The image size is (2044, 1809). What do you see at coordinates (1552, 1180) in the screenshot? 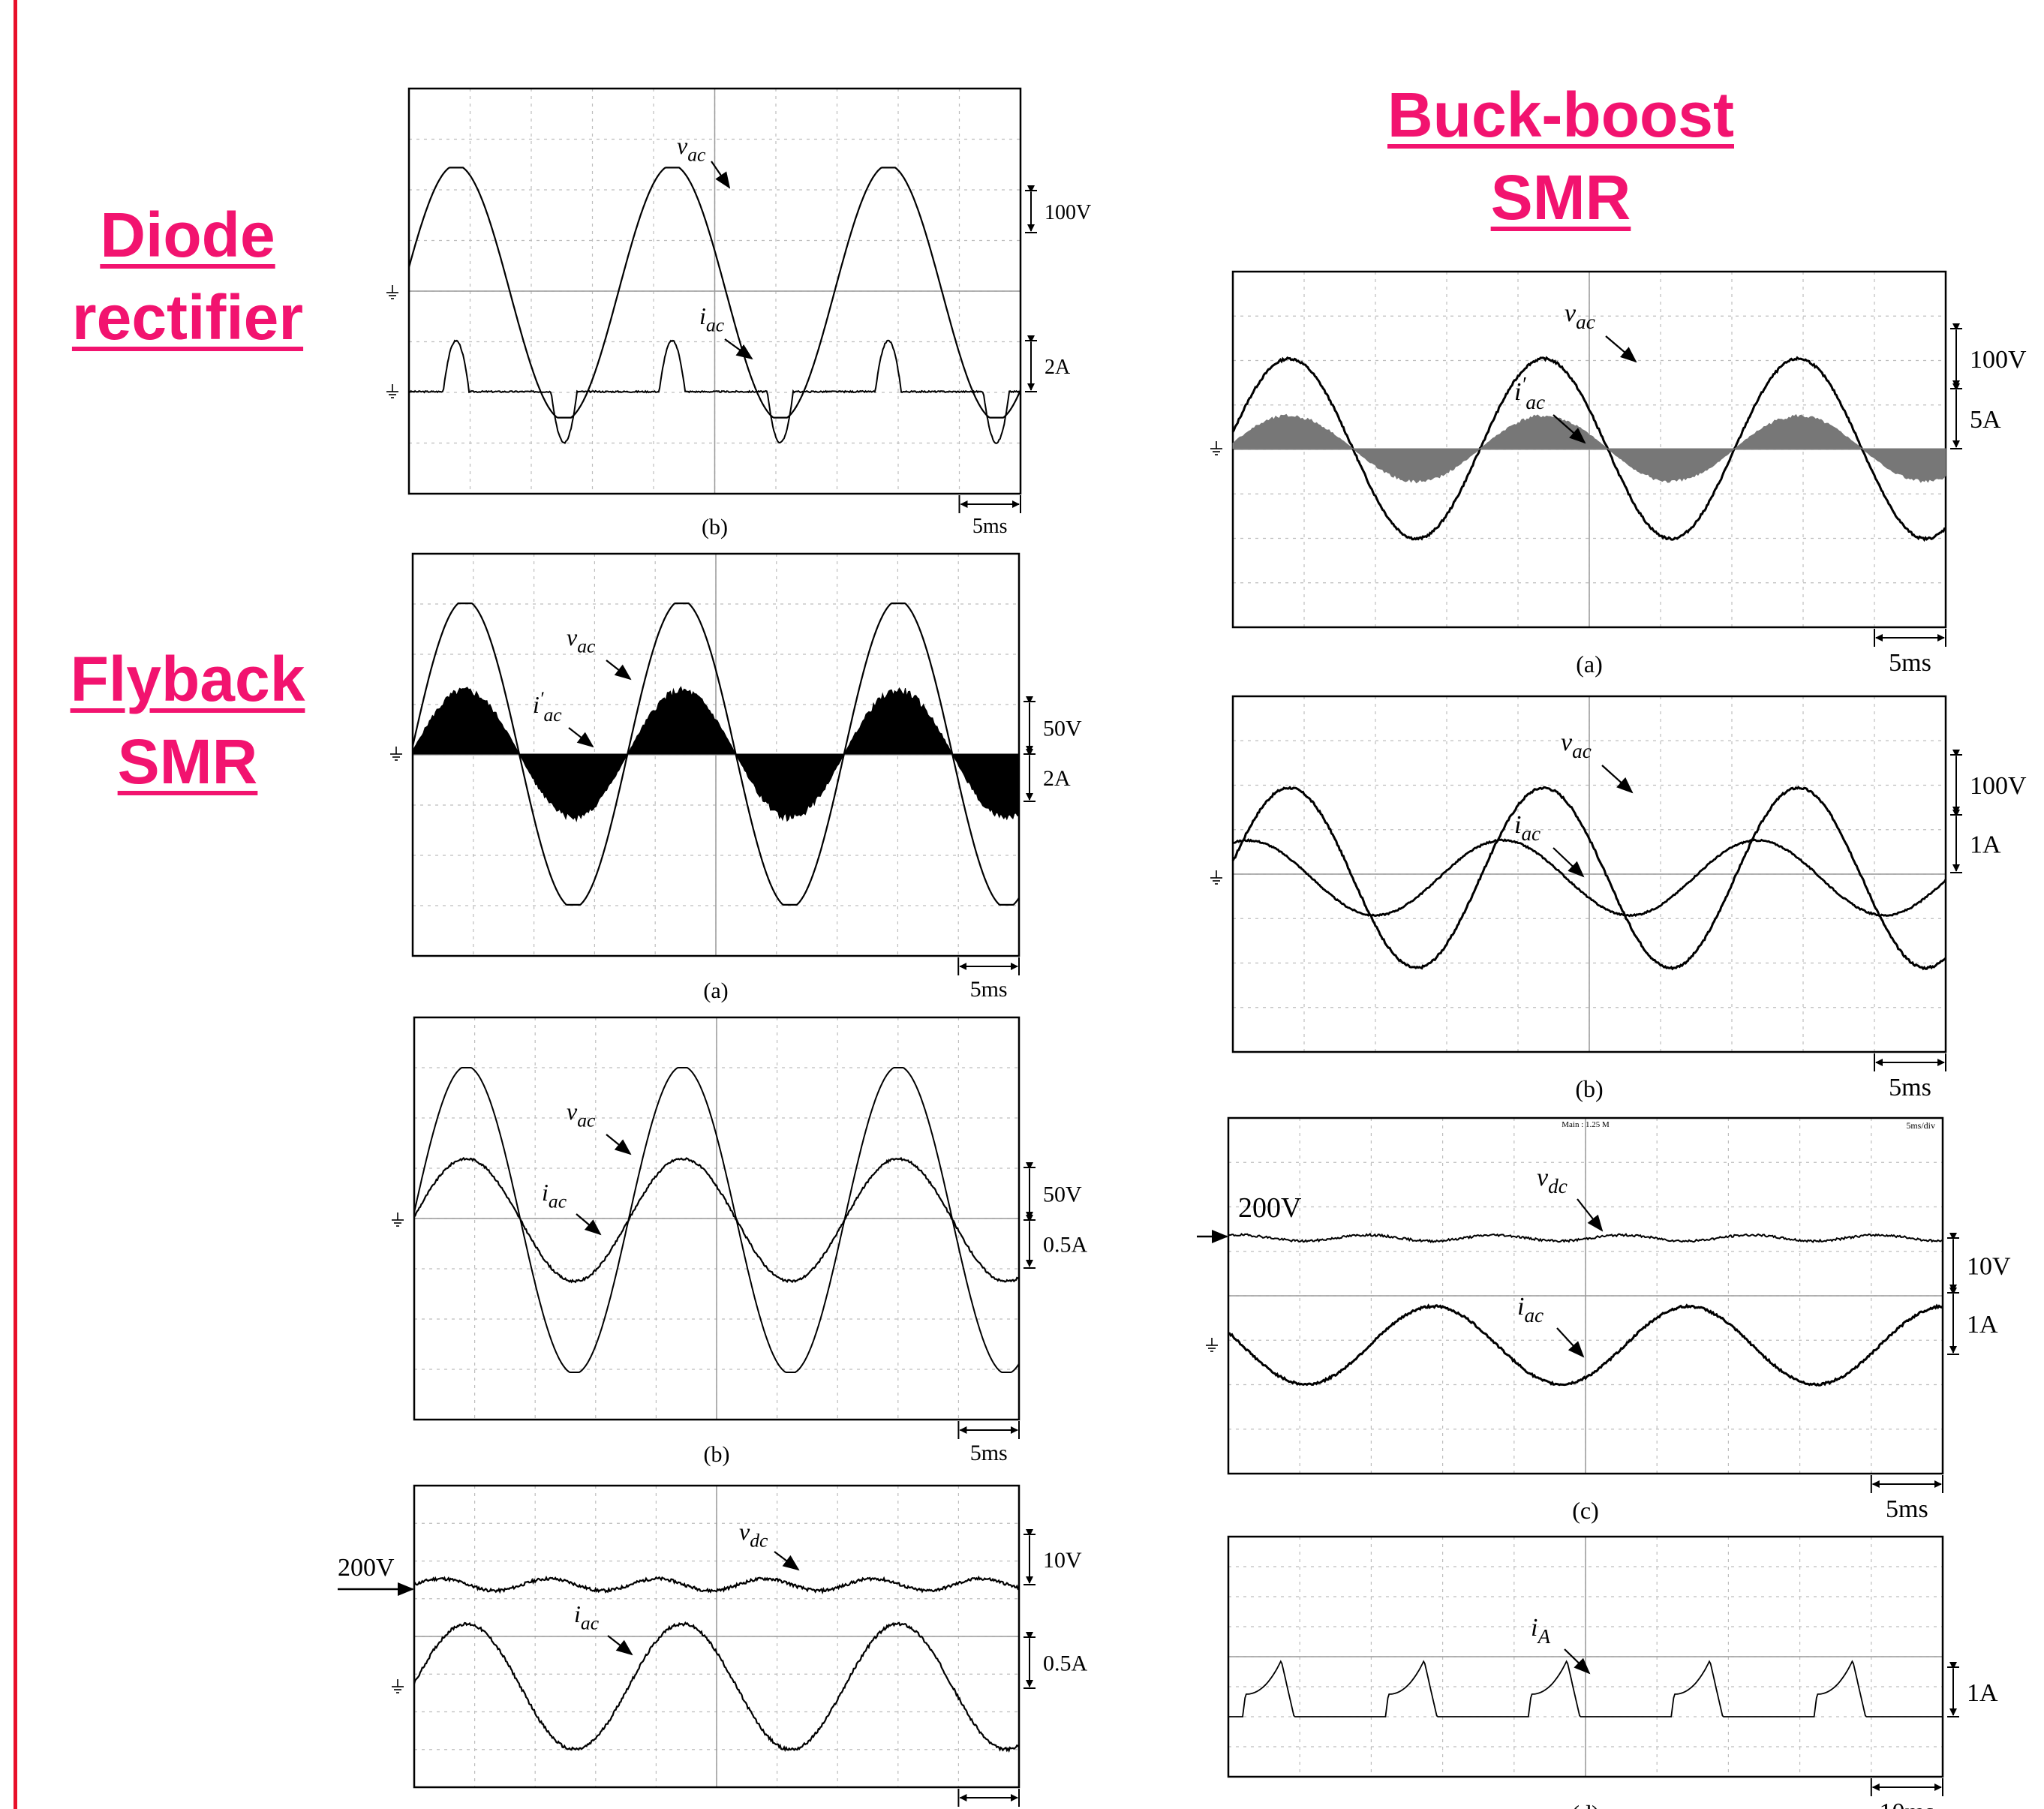
I see `signal-label-vdc: vdc` at bounding box center [1552, 1180].